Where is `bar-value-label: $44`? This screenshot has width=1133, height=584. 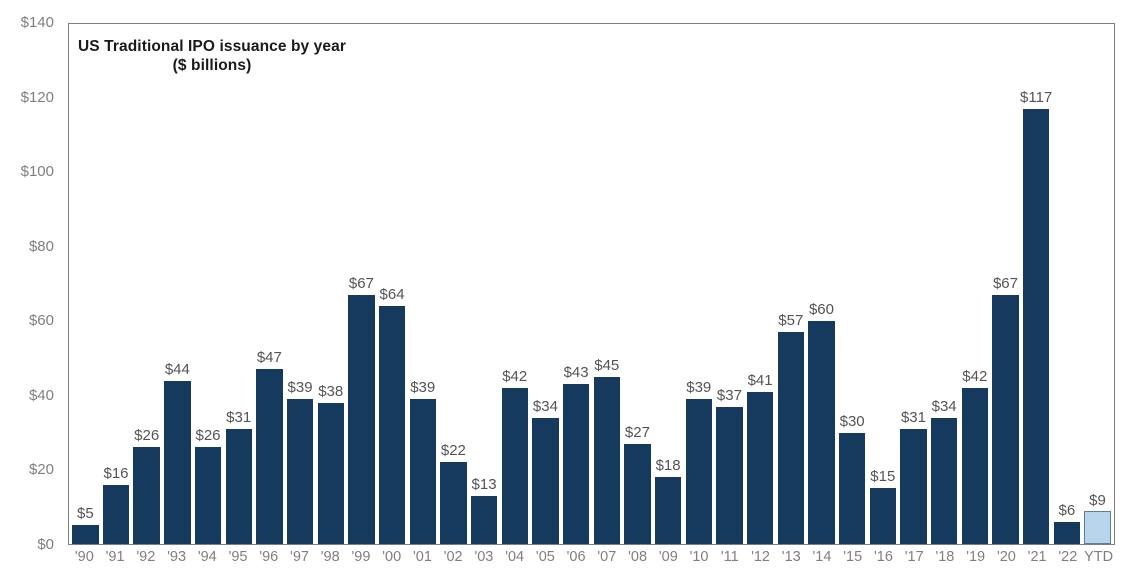 bar-value-label: $44 is located at coordinates (177, 369).